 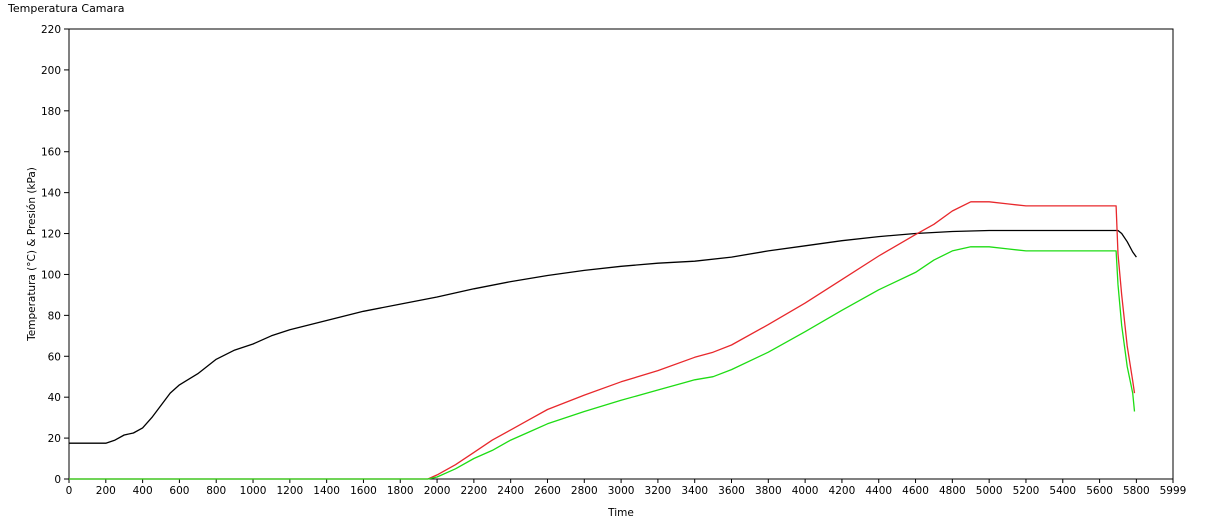 What do you see at coordinates (363, 491) in the screenshot?
I see `x-tick-label: 1600` at bounding box center [363, 491].